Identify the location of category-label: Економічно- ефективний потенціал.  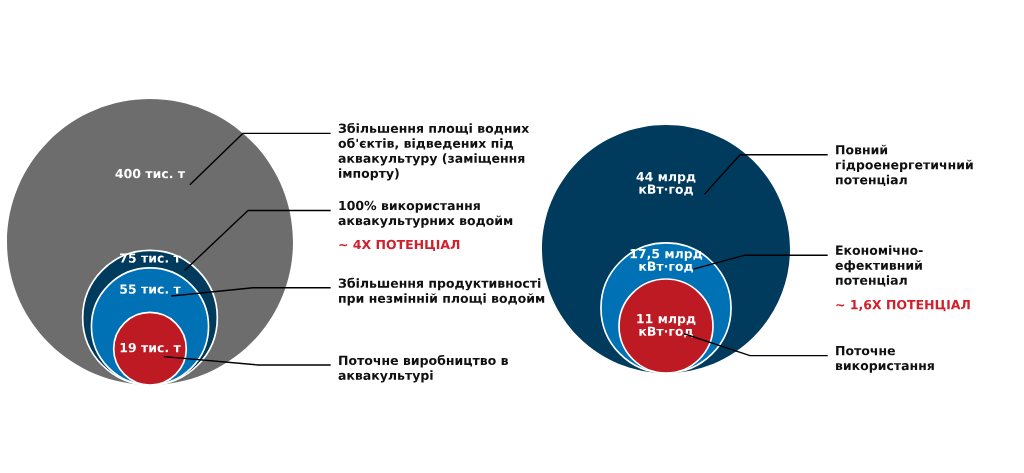
(879, 266).